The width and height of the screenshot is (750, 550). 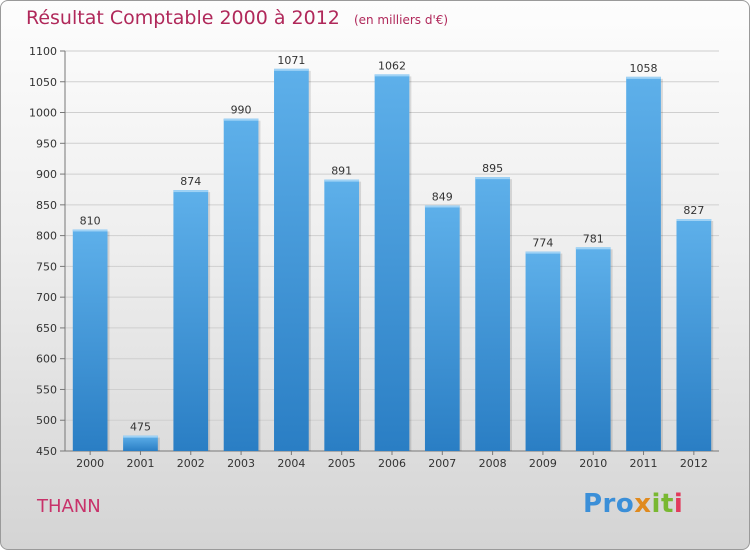 What do you see at coordinates (241, 110) in the screenshot?
I see `value-label-2003: 990` at bounding box center [241, 110].